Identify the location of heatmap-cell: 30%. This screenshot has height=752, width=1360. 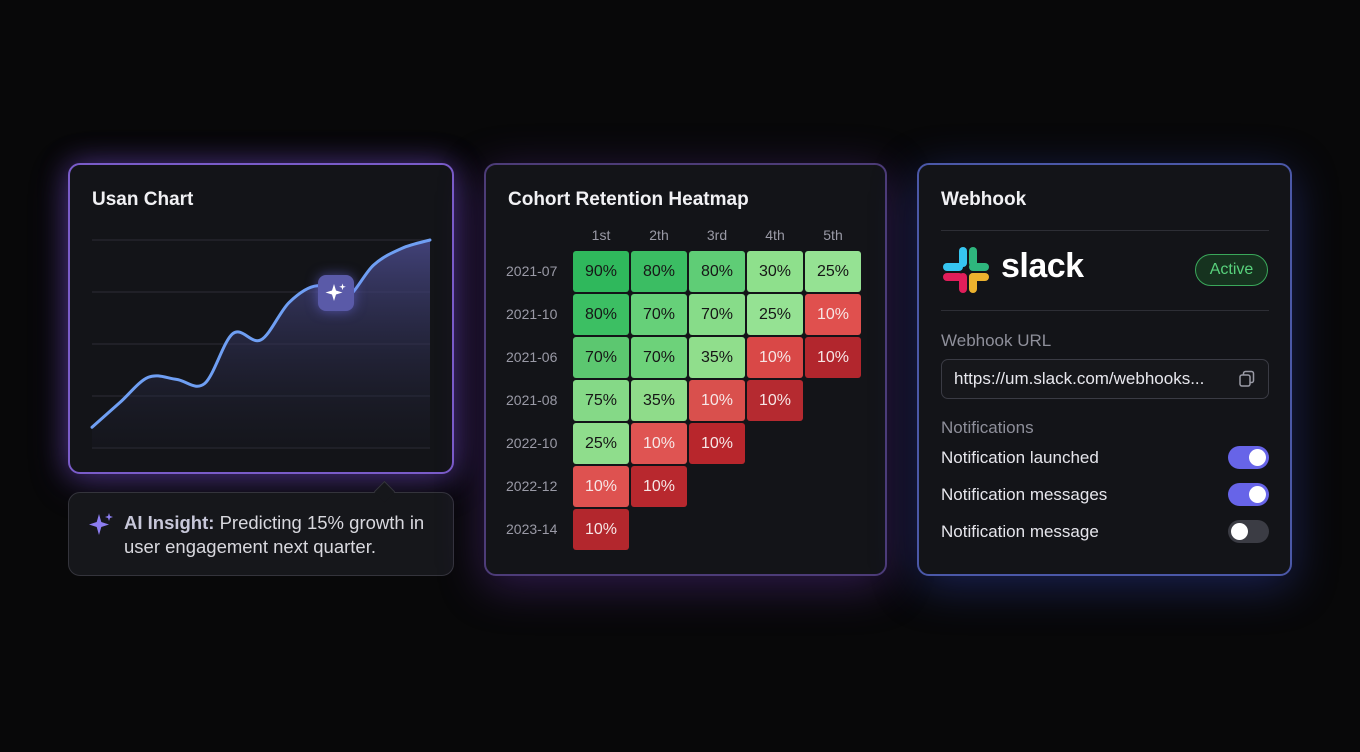
(775, 271).